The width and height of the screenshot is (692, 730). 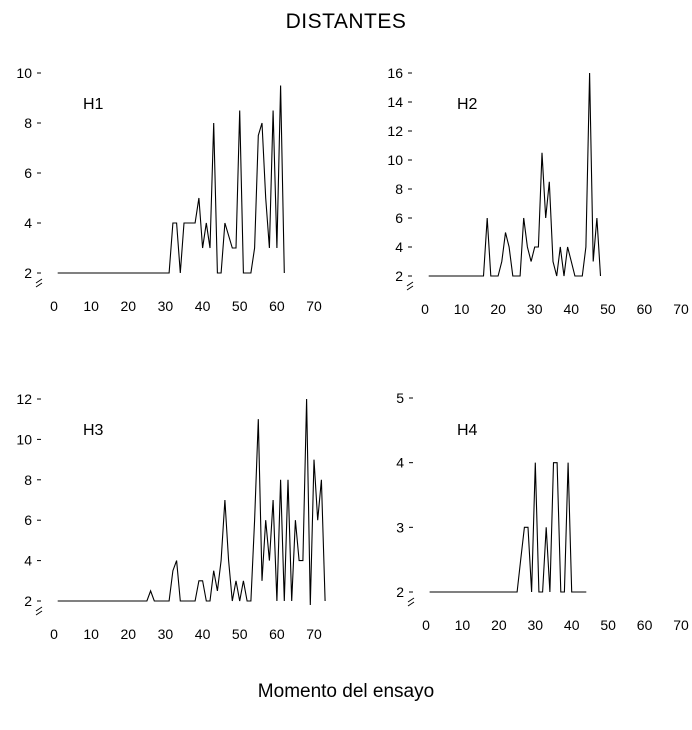 I want to click on panel-label: H2, so click(x=467, y=104).